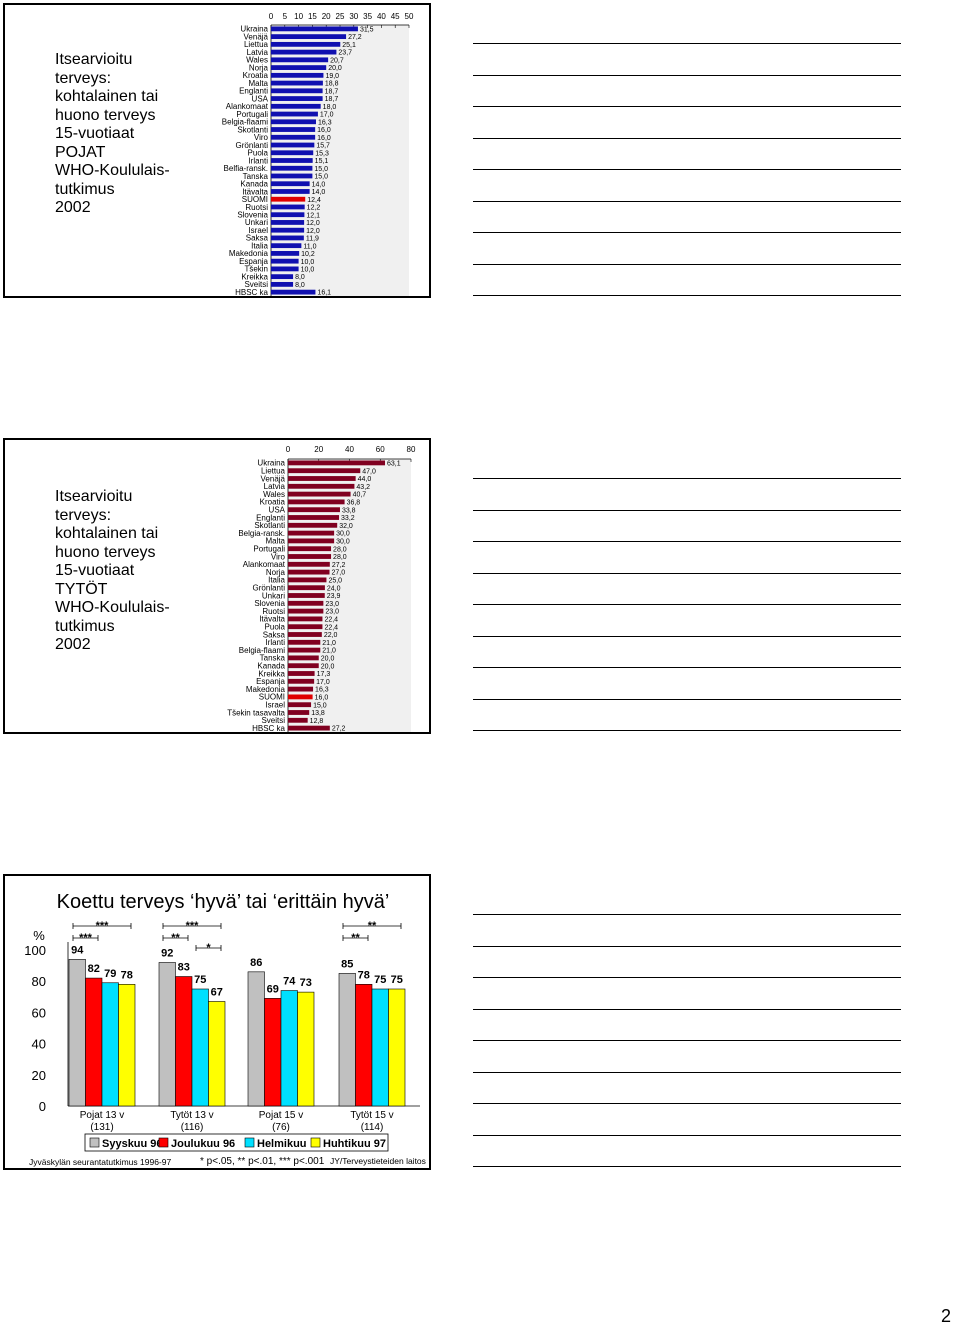 The image size is (960, 1329). I want to click on category-label: Portugali, so click(252, 114).